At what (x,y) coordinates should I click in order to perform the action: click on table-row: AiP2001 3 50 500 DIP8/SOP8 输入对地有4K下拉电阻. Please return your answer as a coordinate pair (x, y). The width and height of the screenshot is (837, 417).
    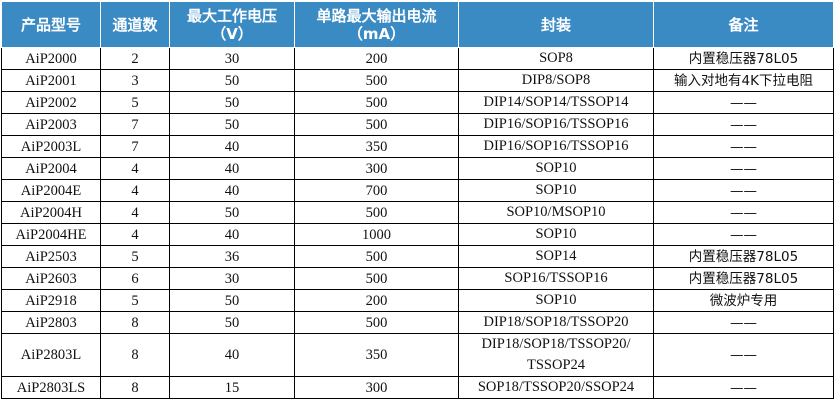
    Looking at the image, I should click on (417, 80).